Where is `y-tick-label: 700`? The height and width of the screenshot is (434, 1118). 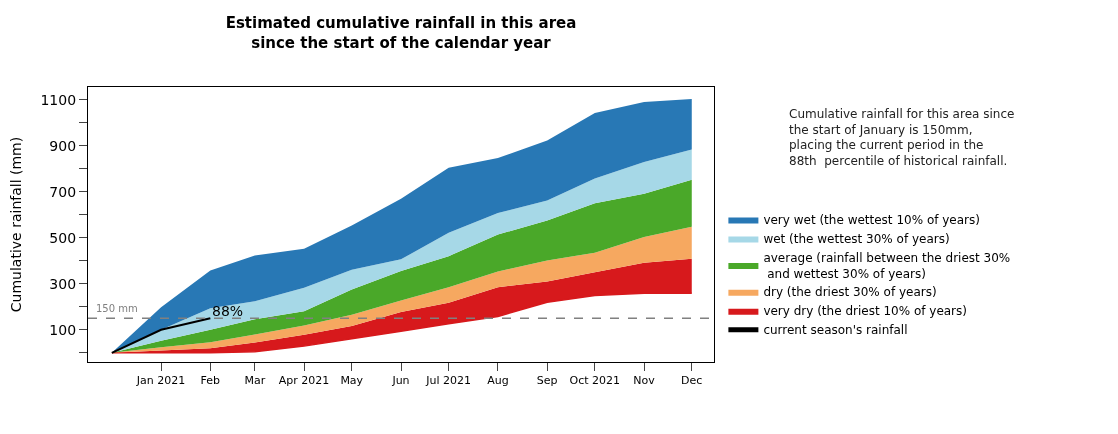
y-tick-label: 700 is located at coordinates (63, 191).